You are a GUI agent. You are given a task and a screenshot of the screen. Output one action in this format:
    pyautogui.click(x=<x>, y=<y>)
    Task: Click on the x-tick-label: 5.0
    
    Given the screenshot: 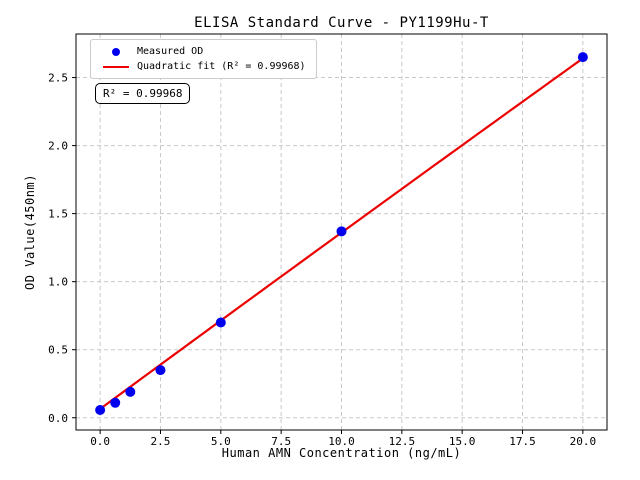 What is the action you would take?
    pyautogui.click(x=221, y=441)
    